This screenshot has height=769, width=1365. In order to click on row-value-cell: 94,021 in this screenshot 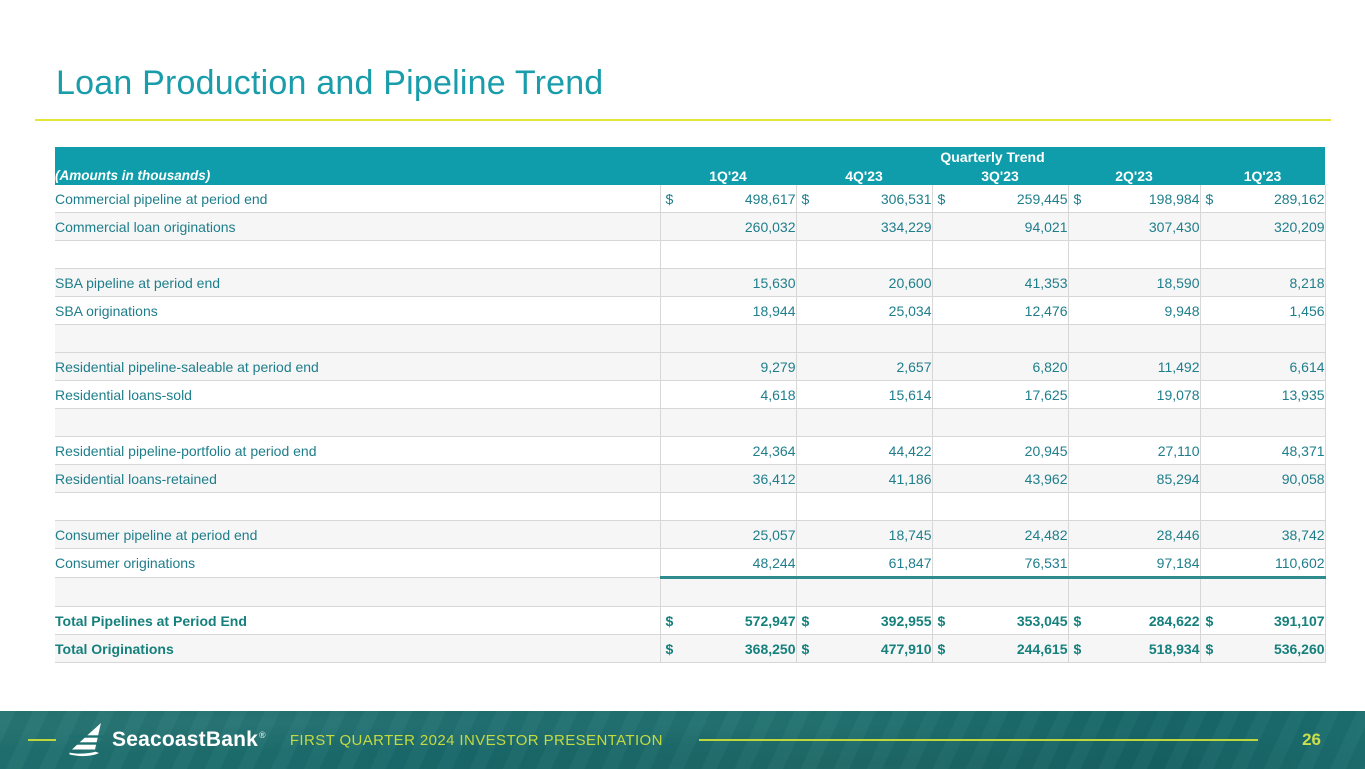, I will do `click(999, 226)`.